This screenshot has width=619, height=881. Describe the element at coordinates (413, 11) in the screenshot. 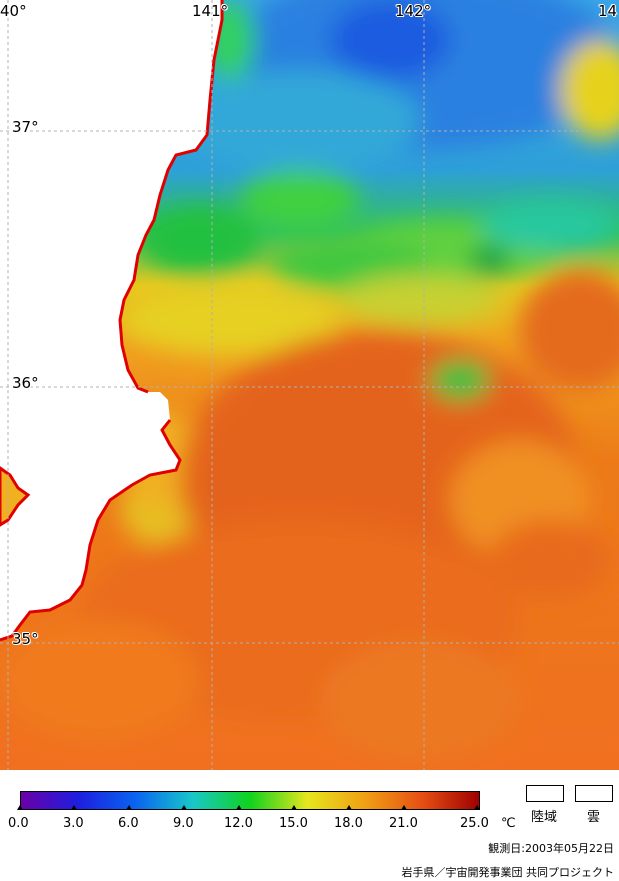

I see `lon-label-142: 142°` at that location.